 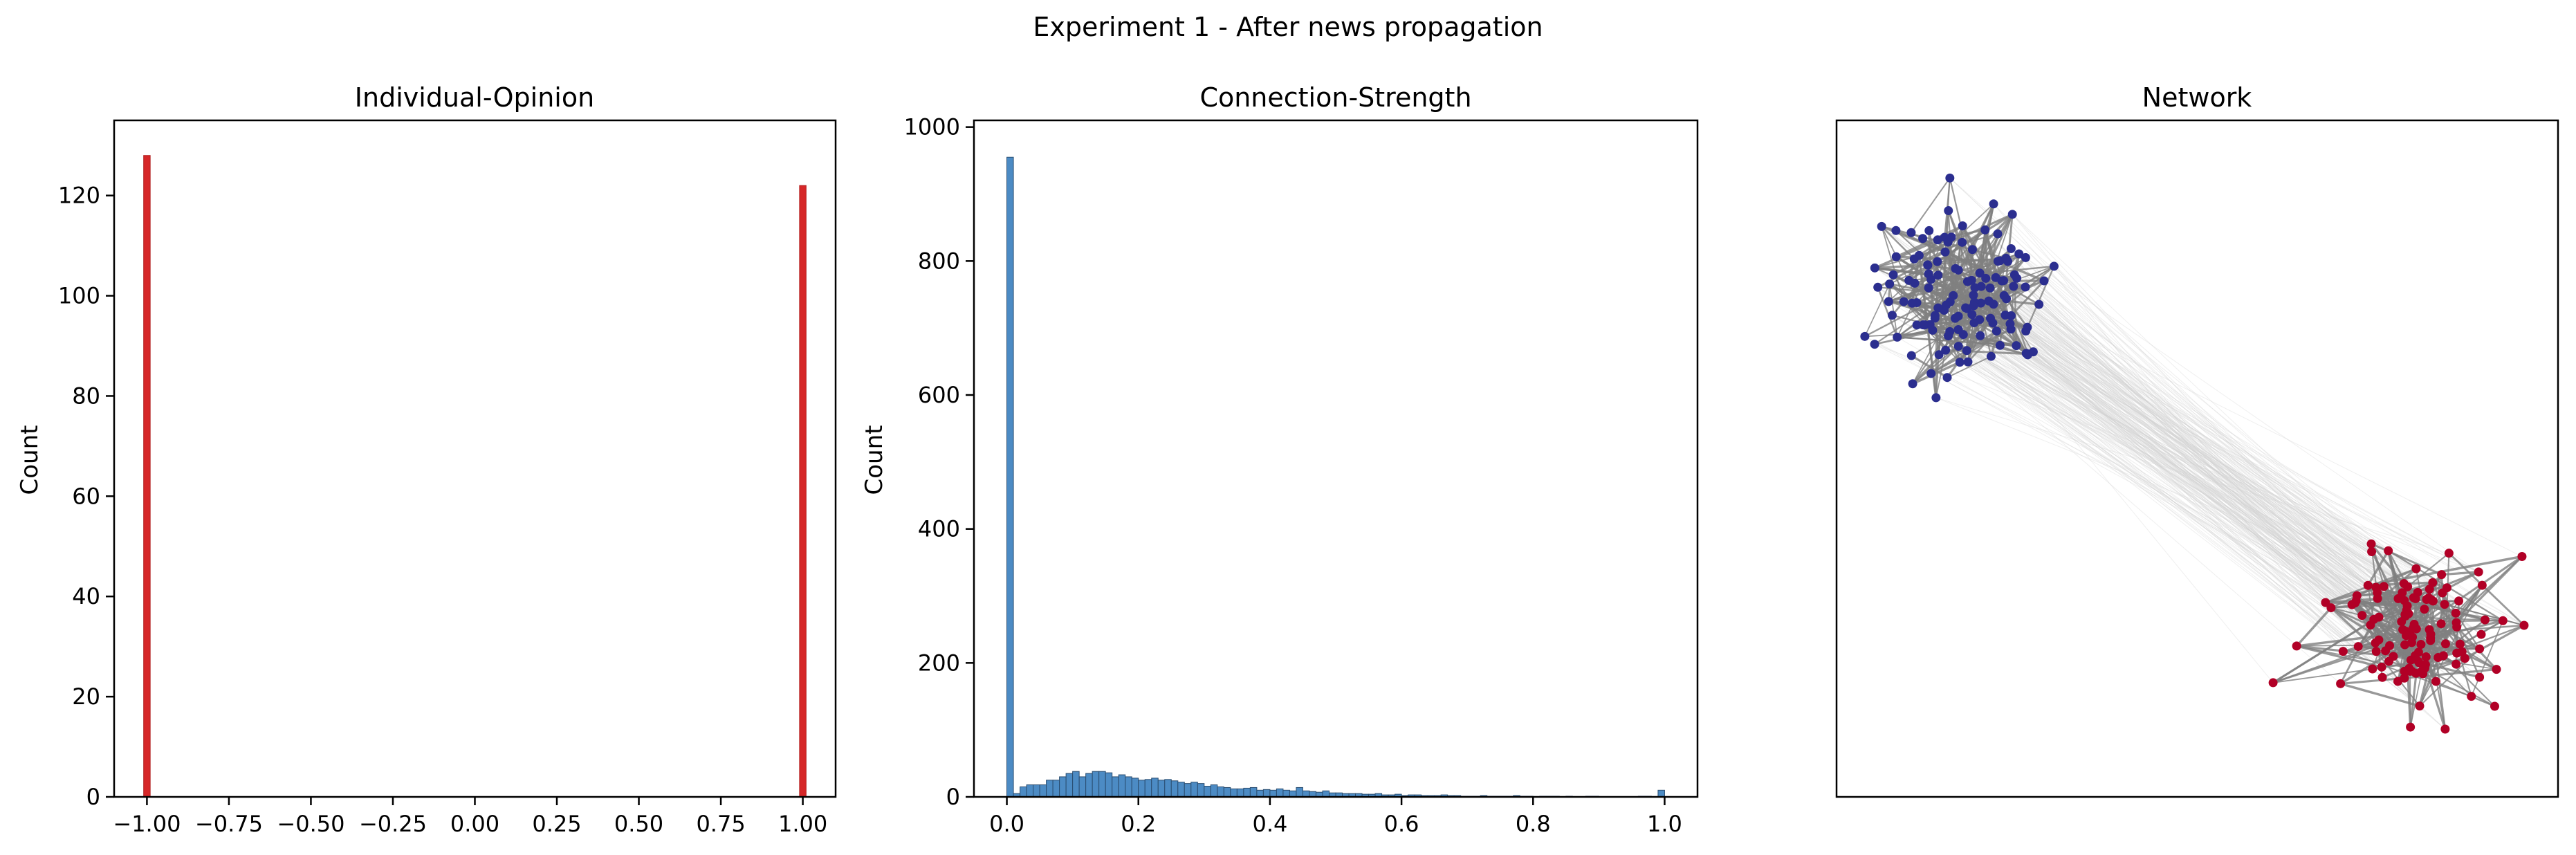 I want to click on y-tick-label: 20, so click(x=86, y=697).